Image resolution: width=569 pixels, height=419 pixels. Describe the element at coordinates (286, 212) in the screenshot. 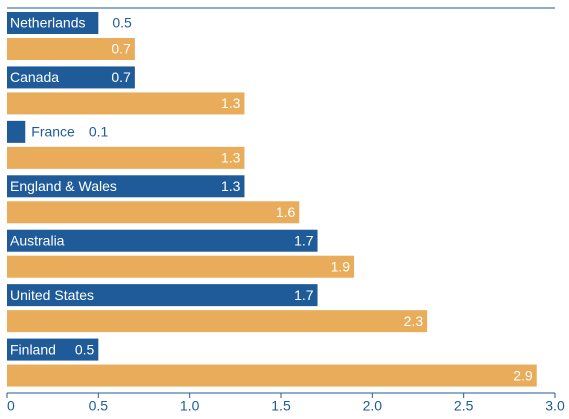

I see `value-label: 1.6` at that location.